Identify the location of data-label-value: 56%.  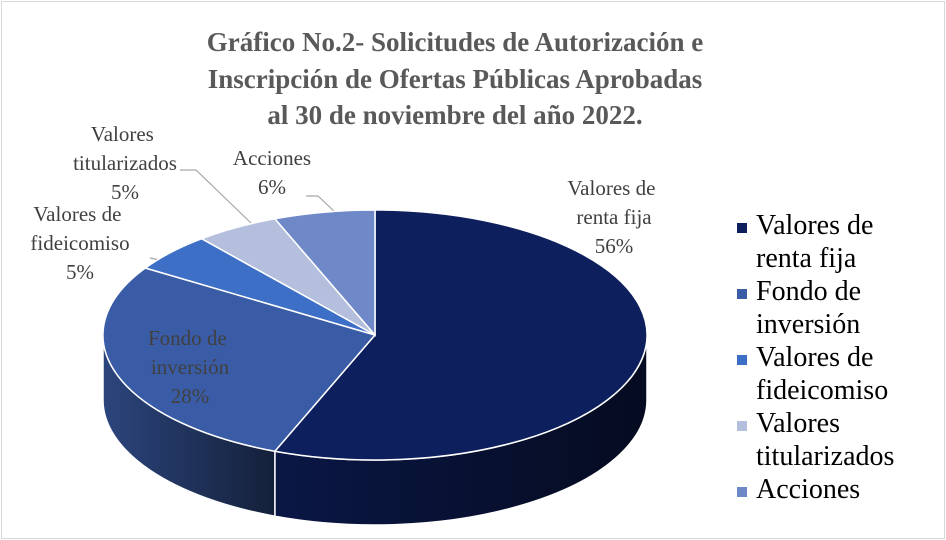
(614, 246).